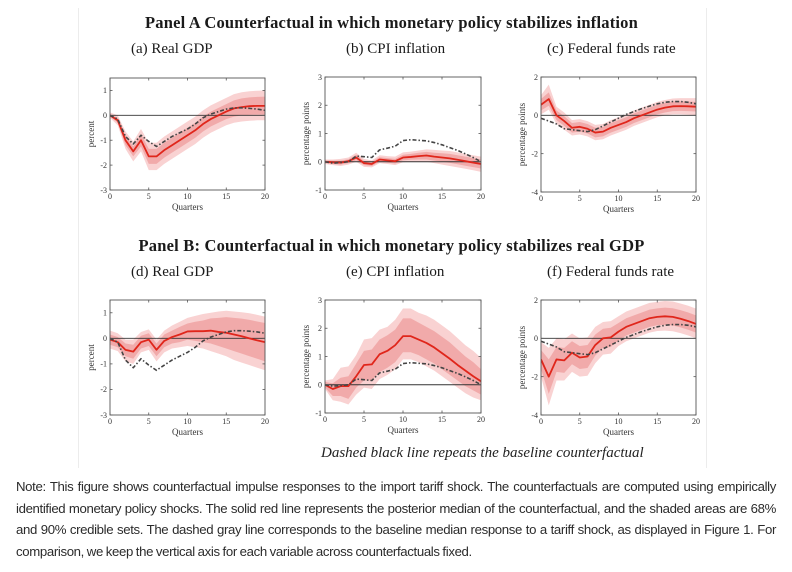  I want to click on x-tick-label-c: 10, so click(619, 198).